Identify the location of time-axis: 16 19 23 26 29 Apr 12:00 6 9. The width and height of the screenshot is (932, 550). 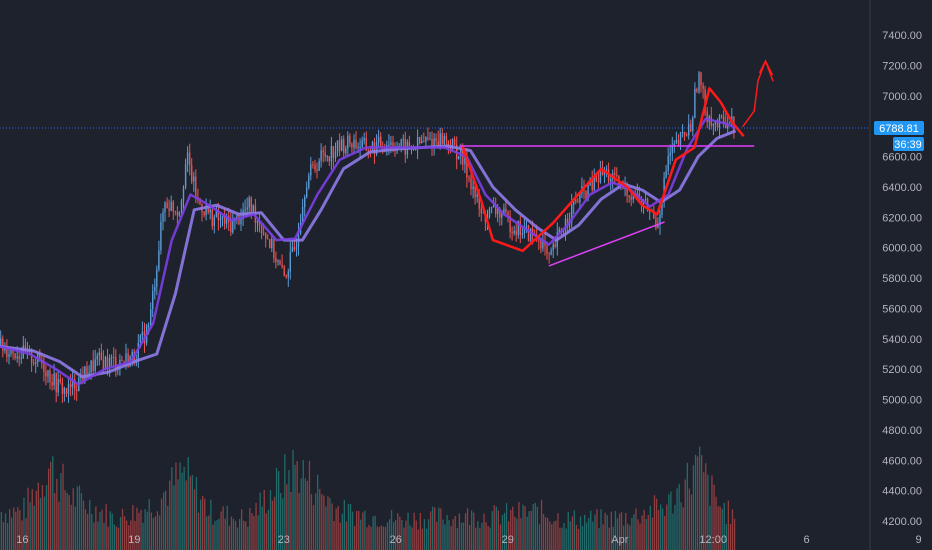
(468, 540).